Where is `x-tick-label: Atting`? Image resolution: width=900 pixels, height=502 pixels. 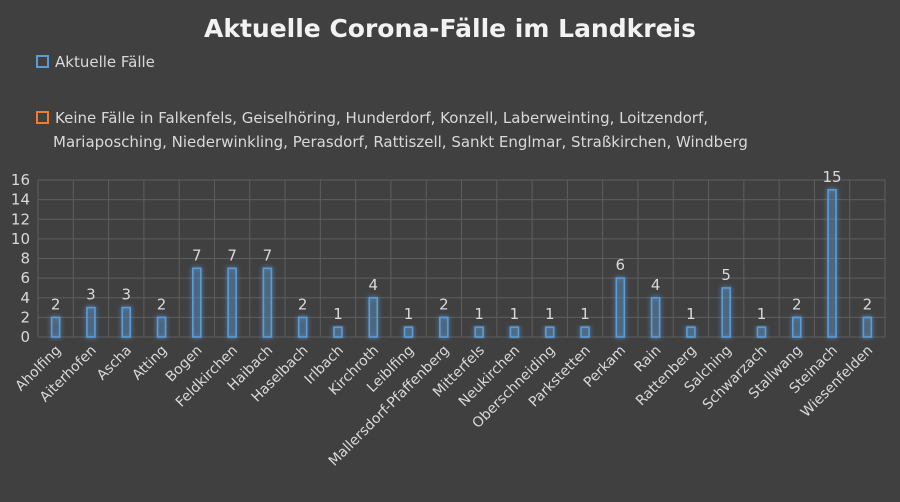 x-tick-label: Atting is located at coordinates (149, 363).